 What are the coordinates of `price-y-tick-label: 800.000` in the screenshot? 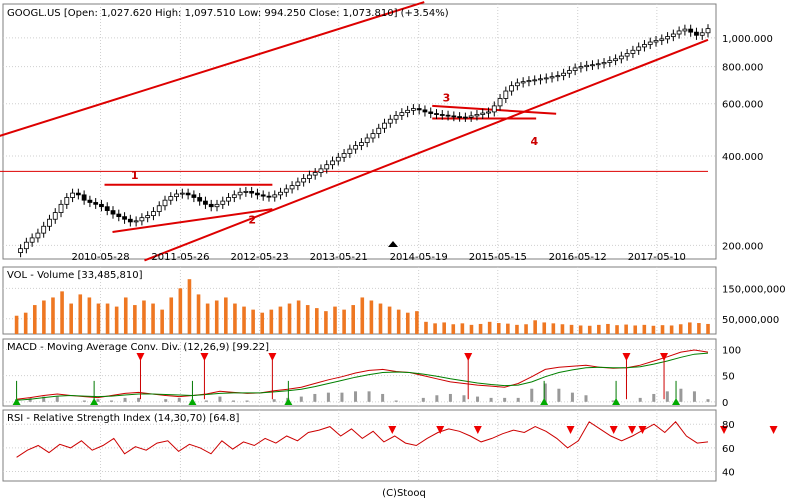 It's located at (742, 68).